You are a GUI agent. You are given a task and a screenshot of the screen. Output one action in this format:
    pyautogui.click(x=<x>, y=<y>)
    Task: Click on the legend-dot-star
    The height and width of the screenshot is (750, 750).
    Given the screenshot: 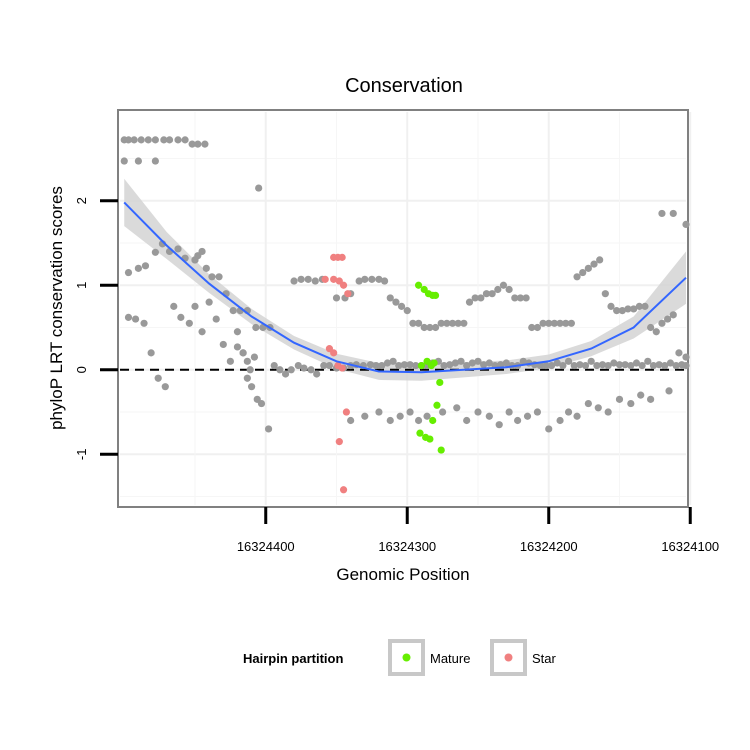 What is the action you would take?
    pyautogui.click(x=508, y=657)
    